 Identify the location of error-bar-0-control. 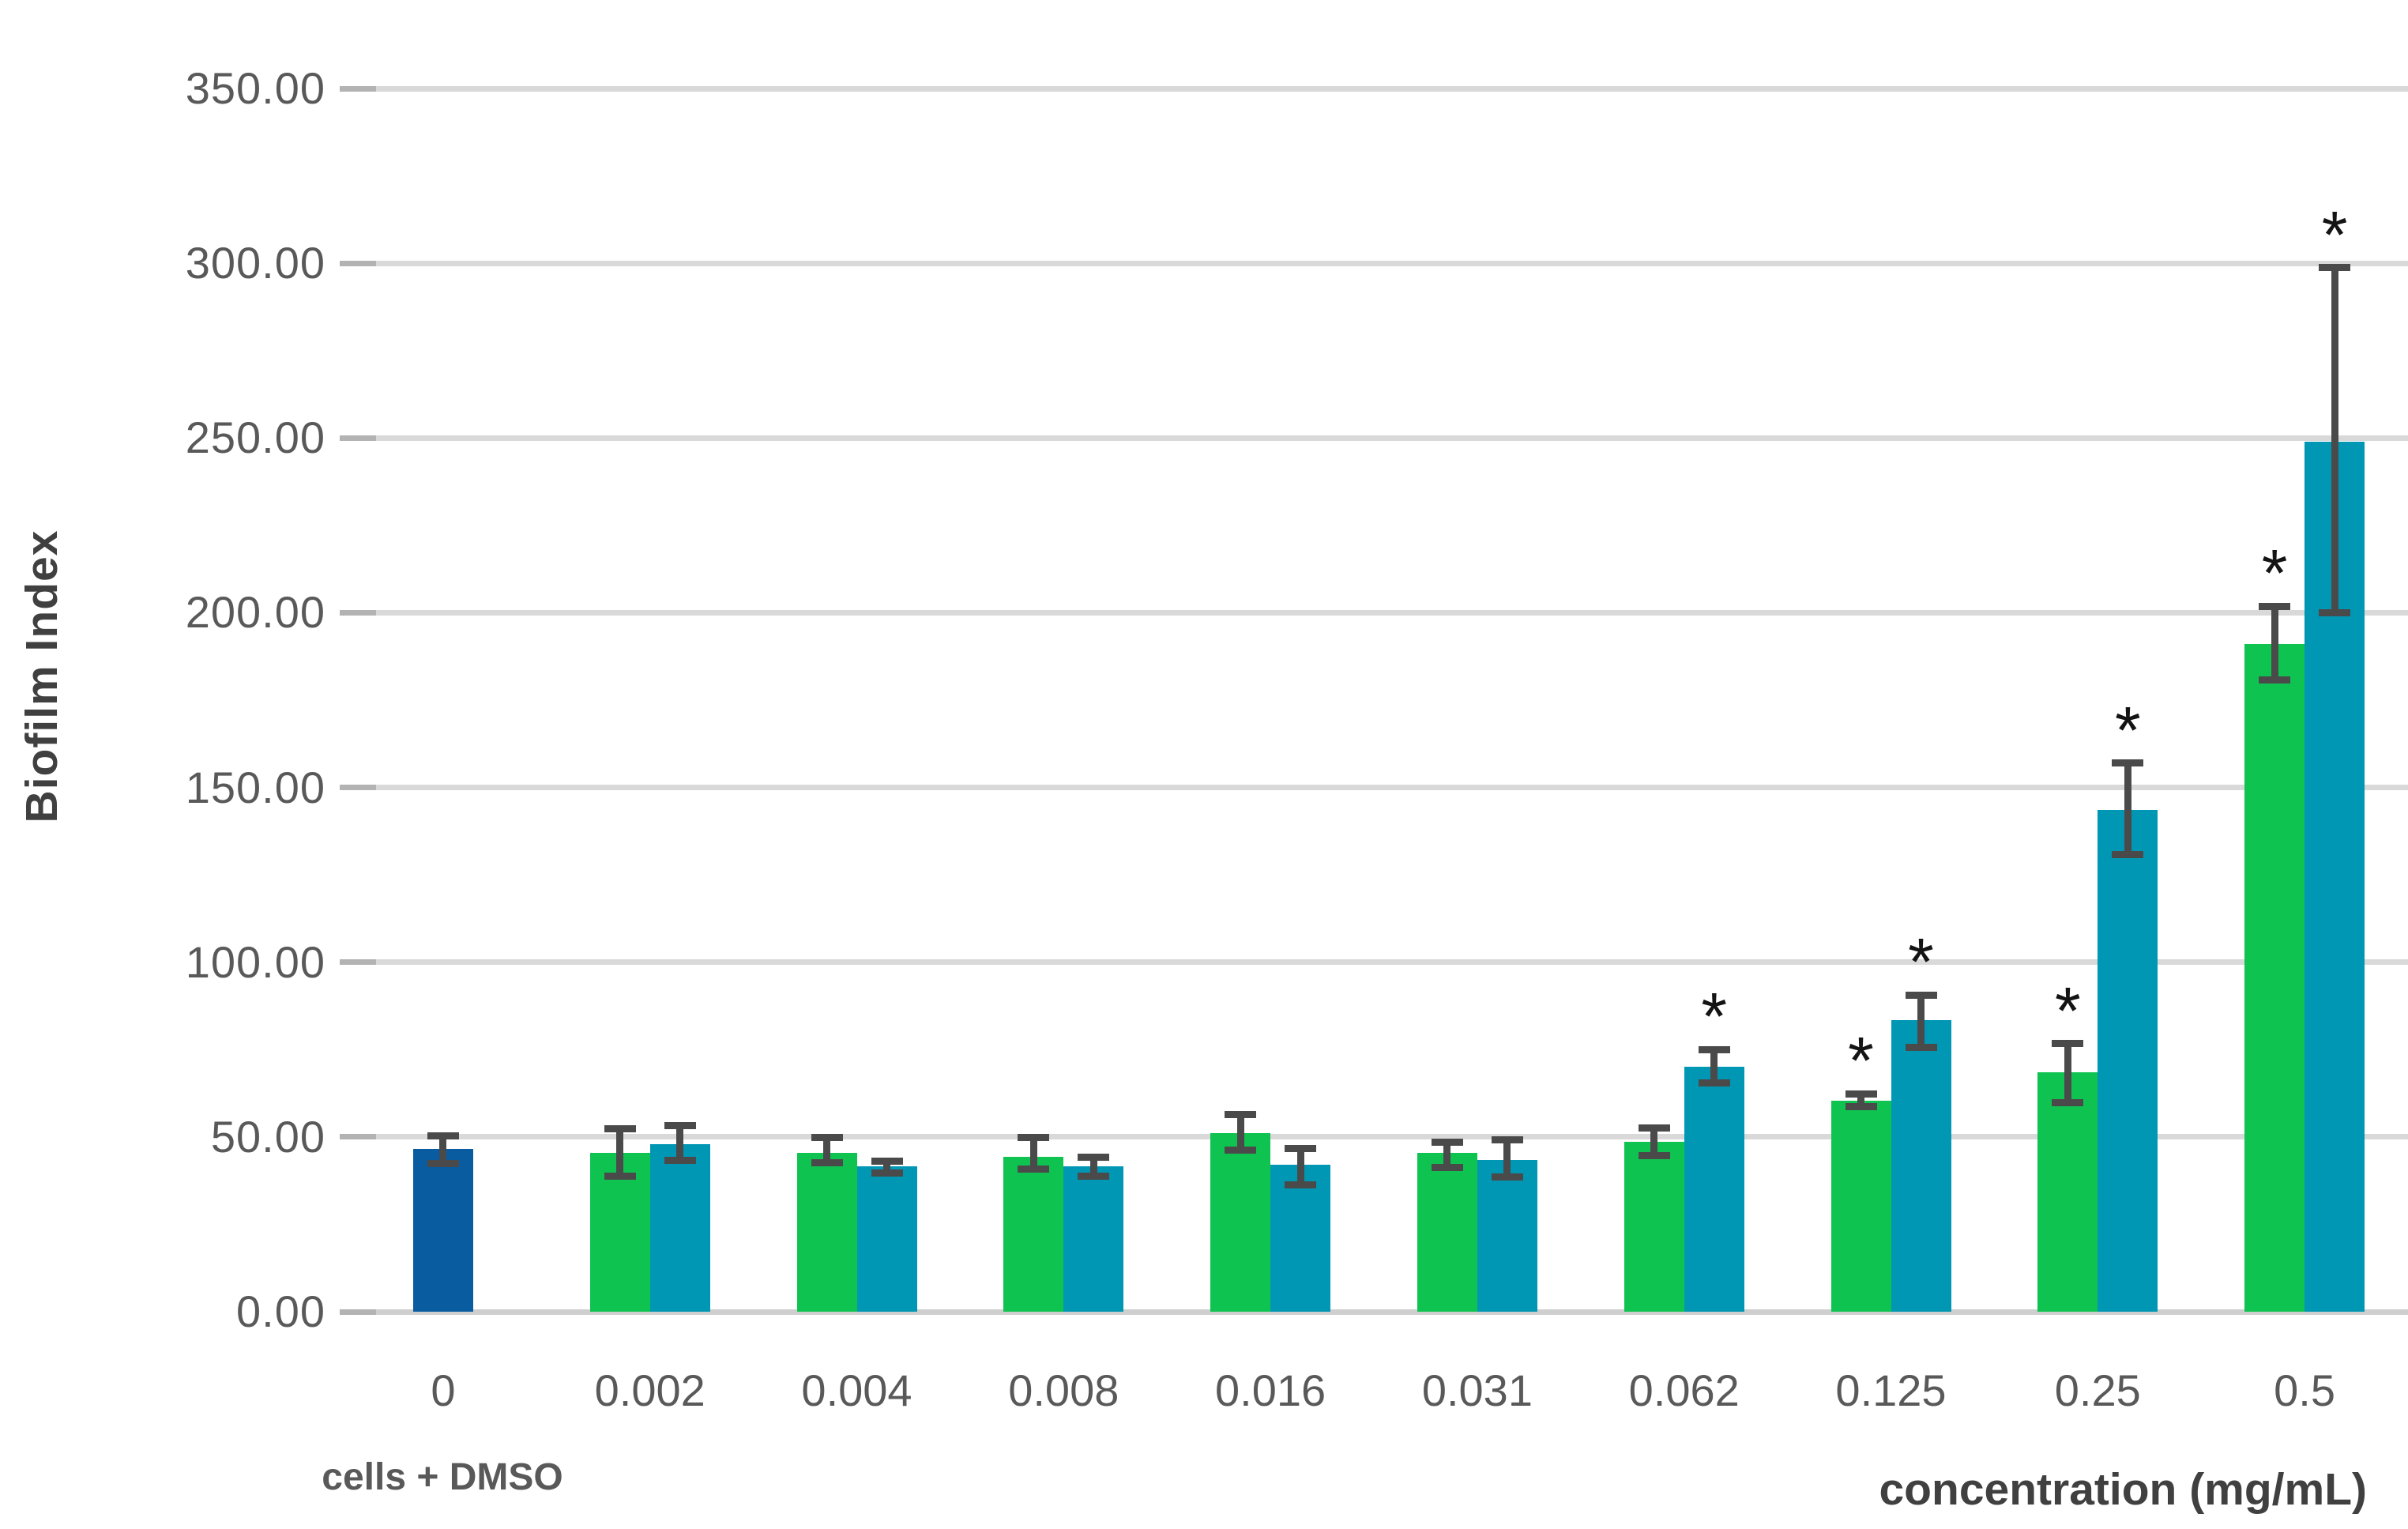
(443, 1150).